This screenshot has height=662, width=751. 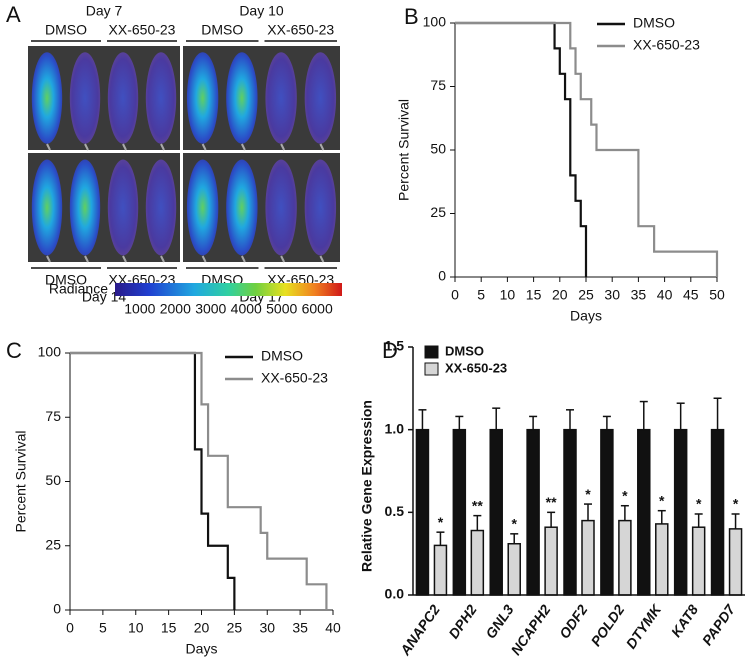 What do you see at coordinates (53, 416) in the screenshot?
I see `y-tick-label: 75` at bounding box center [53, 416].